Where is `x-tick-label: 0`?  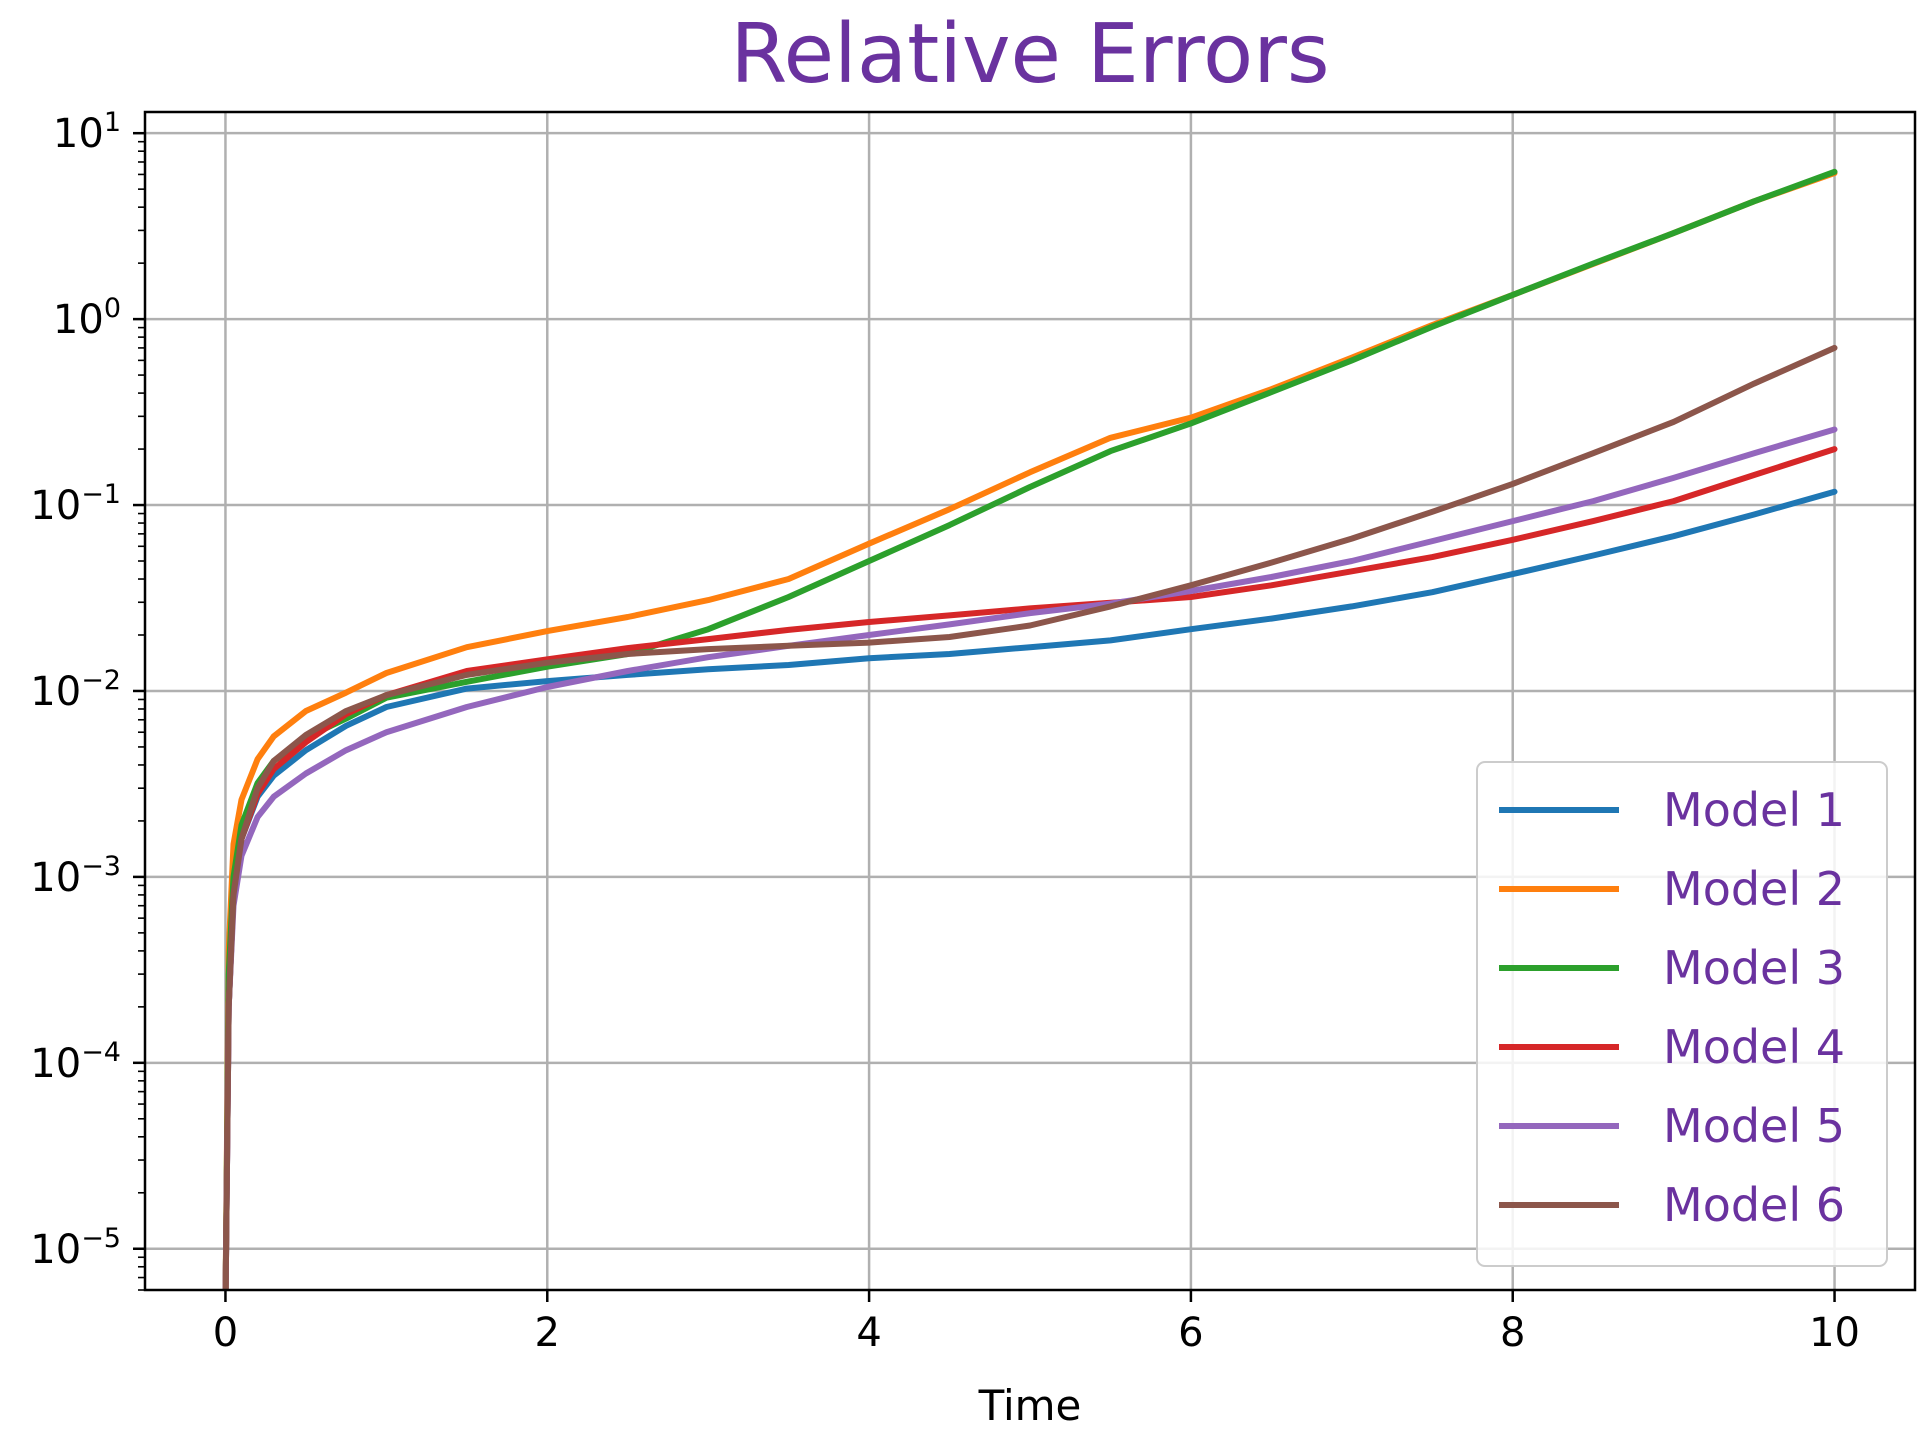
x-tick-label: 0 is located at coordinates (225, 1333).